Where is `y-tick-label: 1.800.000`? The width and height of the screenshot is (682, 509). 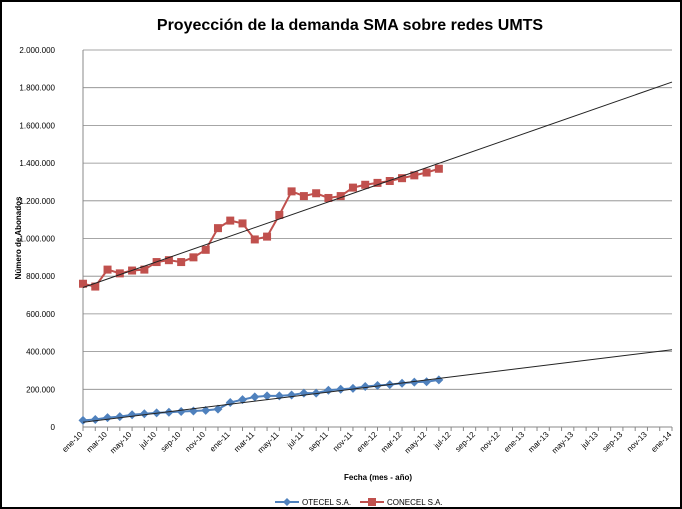
y-tick-label: 1.800.000 is located at coordinates (37, 88).